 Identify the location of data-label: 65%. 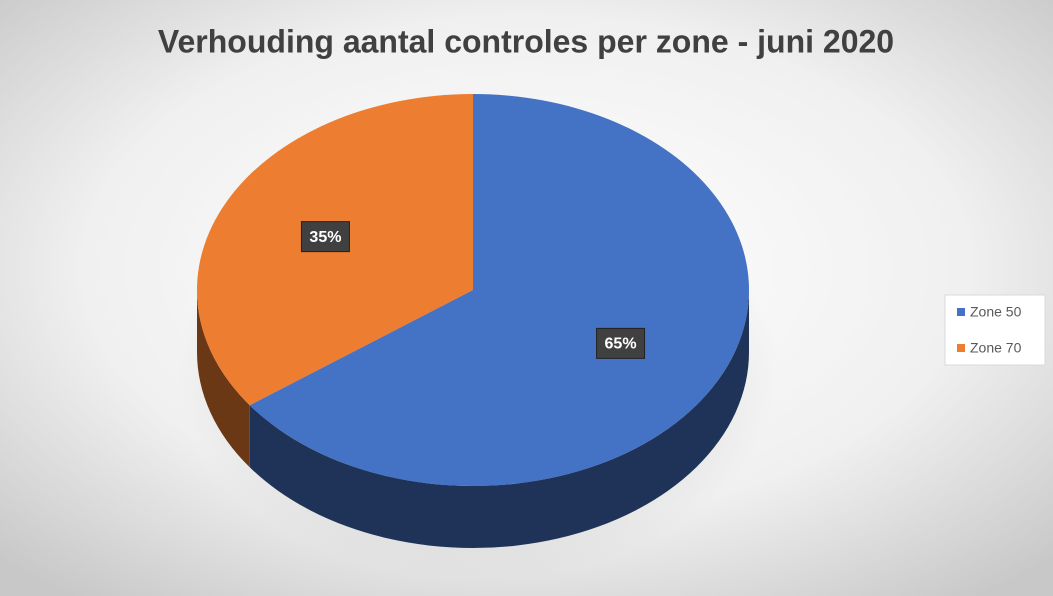
(621, 344).